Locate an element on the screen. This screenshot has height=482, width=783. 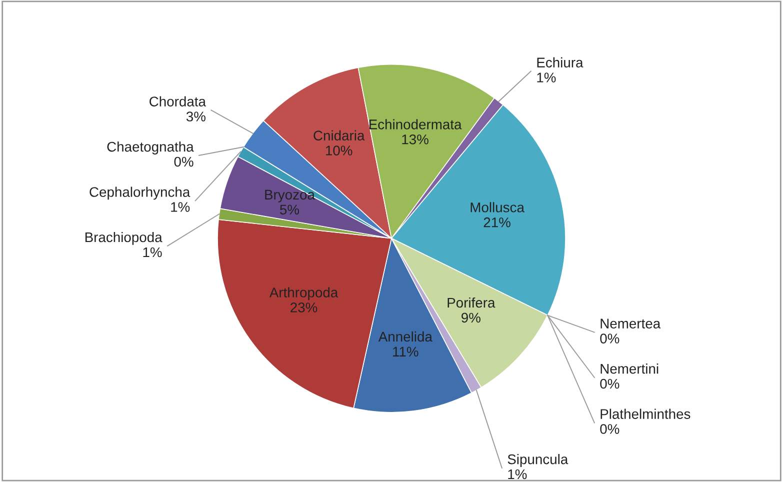
slice-label: Cephalorhyncha is located at coordinates (140, 193).